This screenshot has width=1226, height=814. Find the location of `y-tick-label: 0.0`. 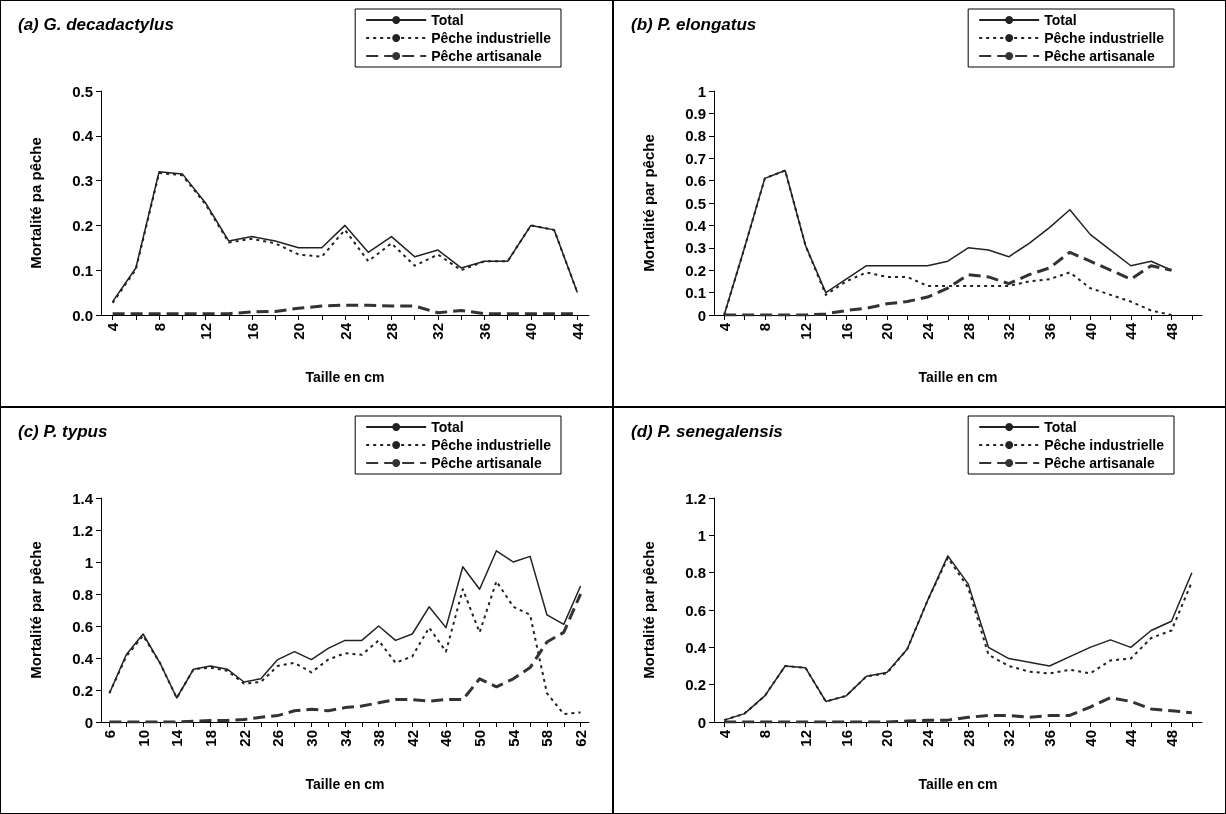

y-tick-label: 0.0 is located at coordinates (82, 315).